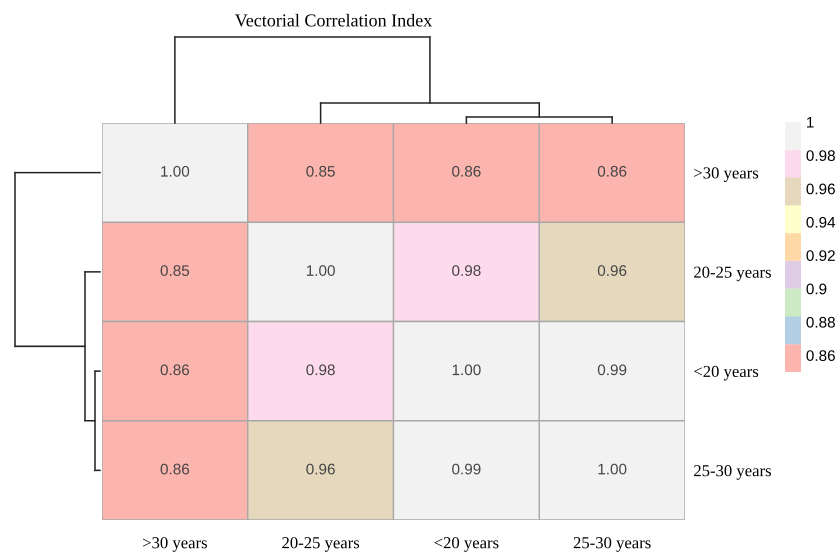 This screenshot has width=840, height=560. What do you see at coordinates (726, 373) in the screenshot?
I see `y-tick-label: <20 years` at bounding box center [726, 373].